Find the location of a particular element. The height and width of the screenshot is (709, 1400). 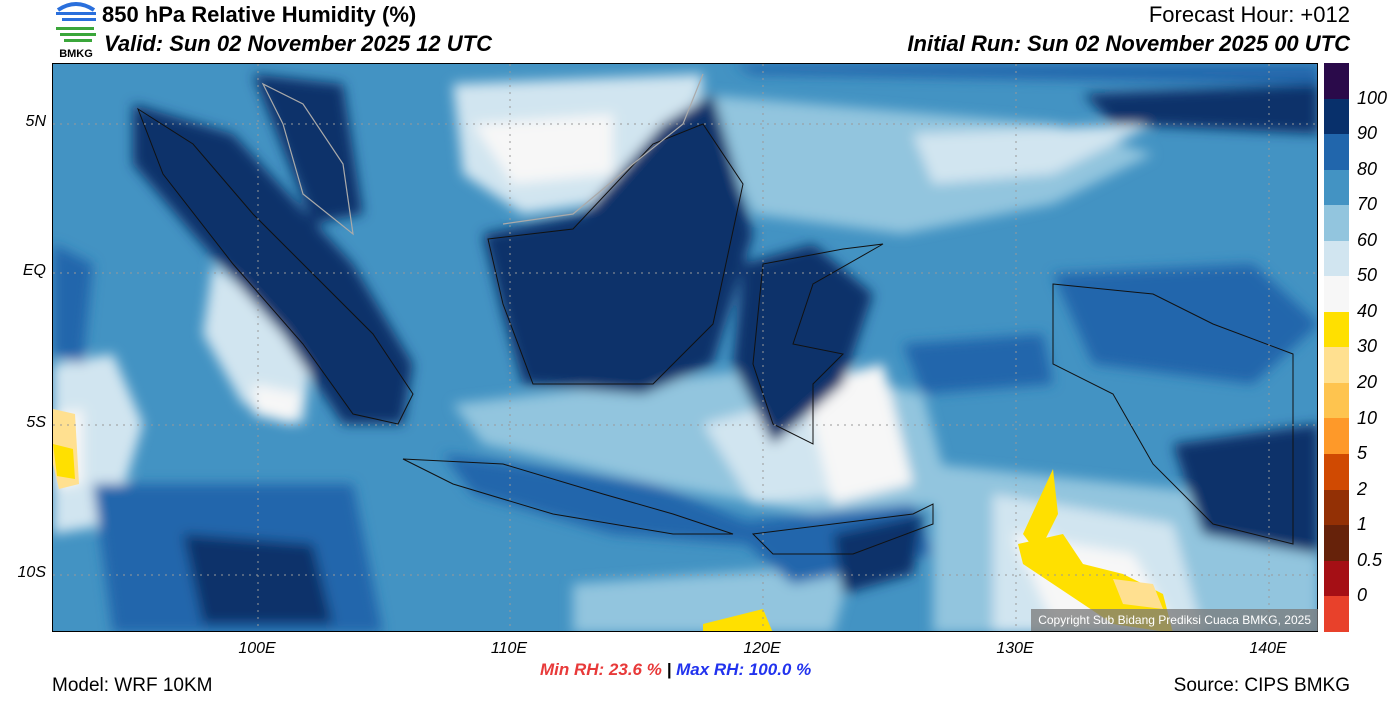

colorbar-label: 90 is located at coordinates (1367, 133).